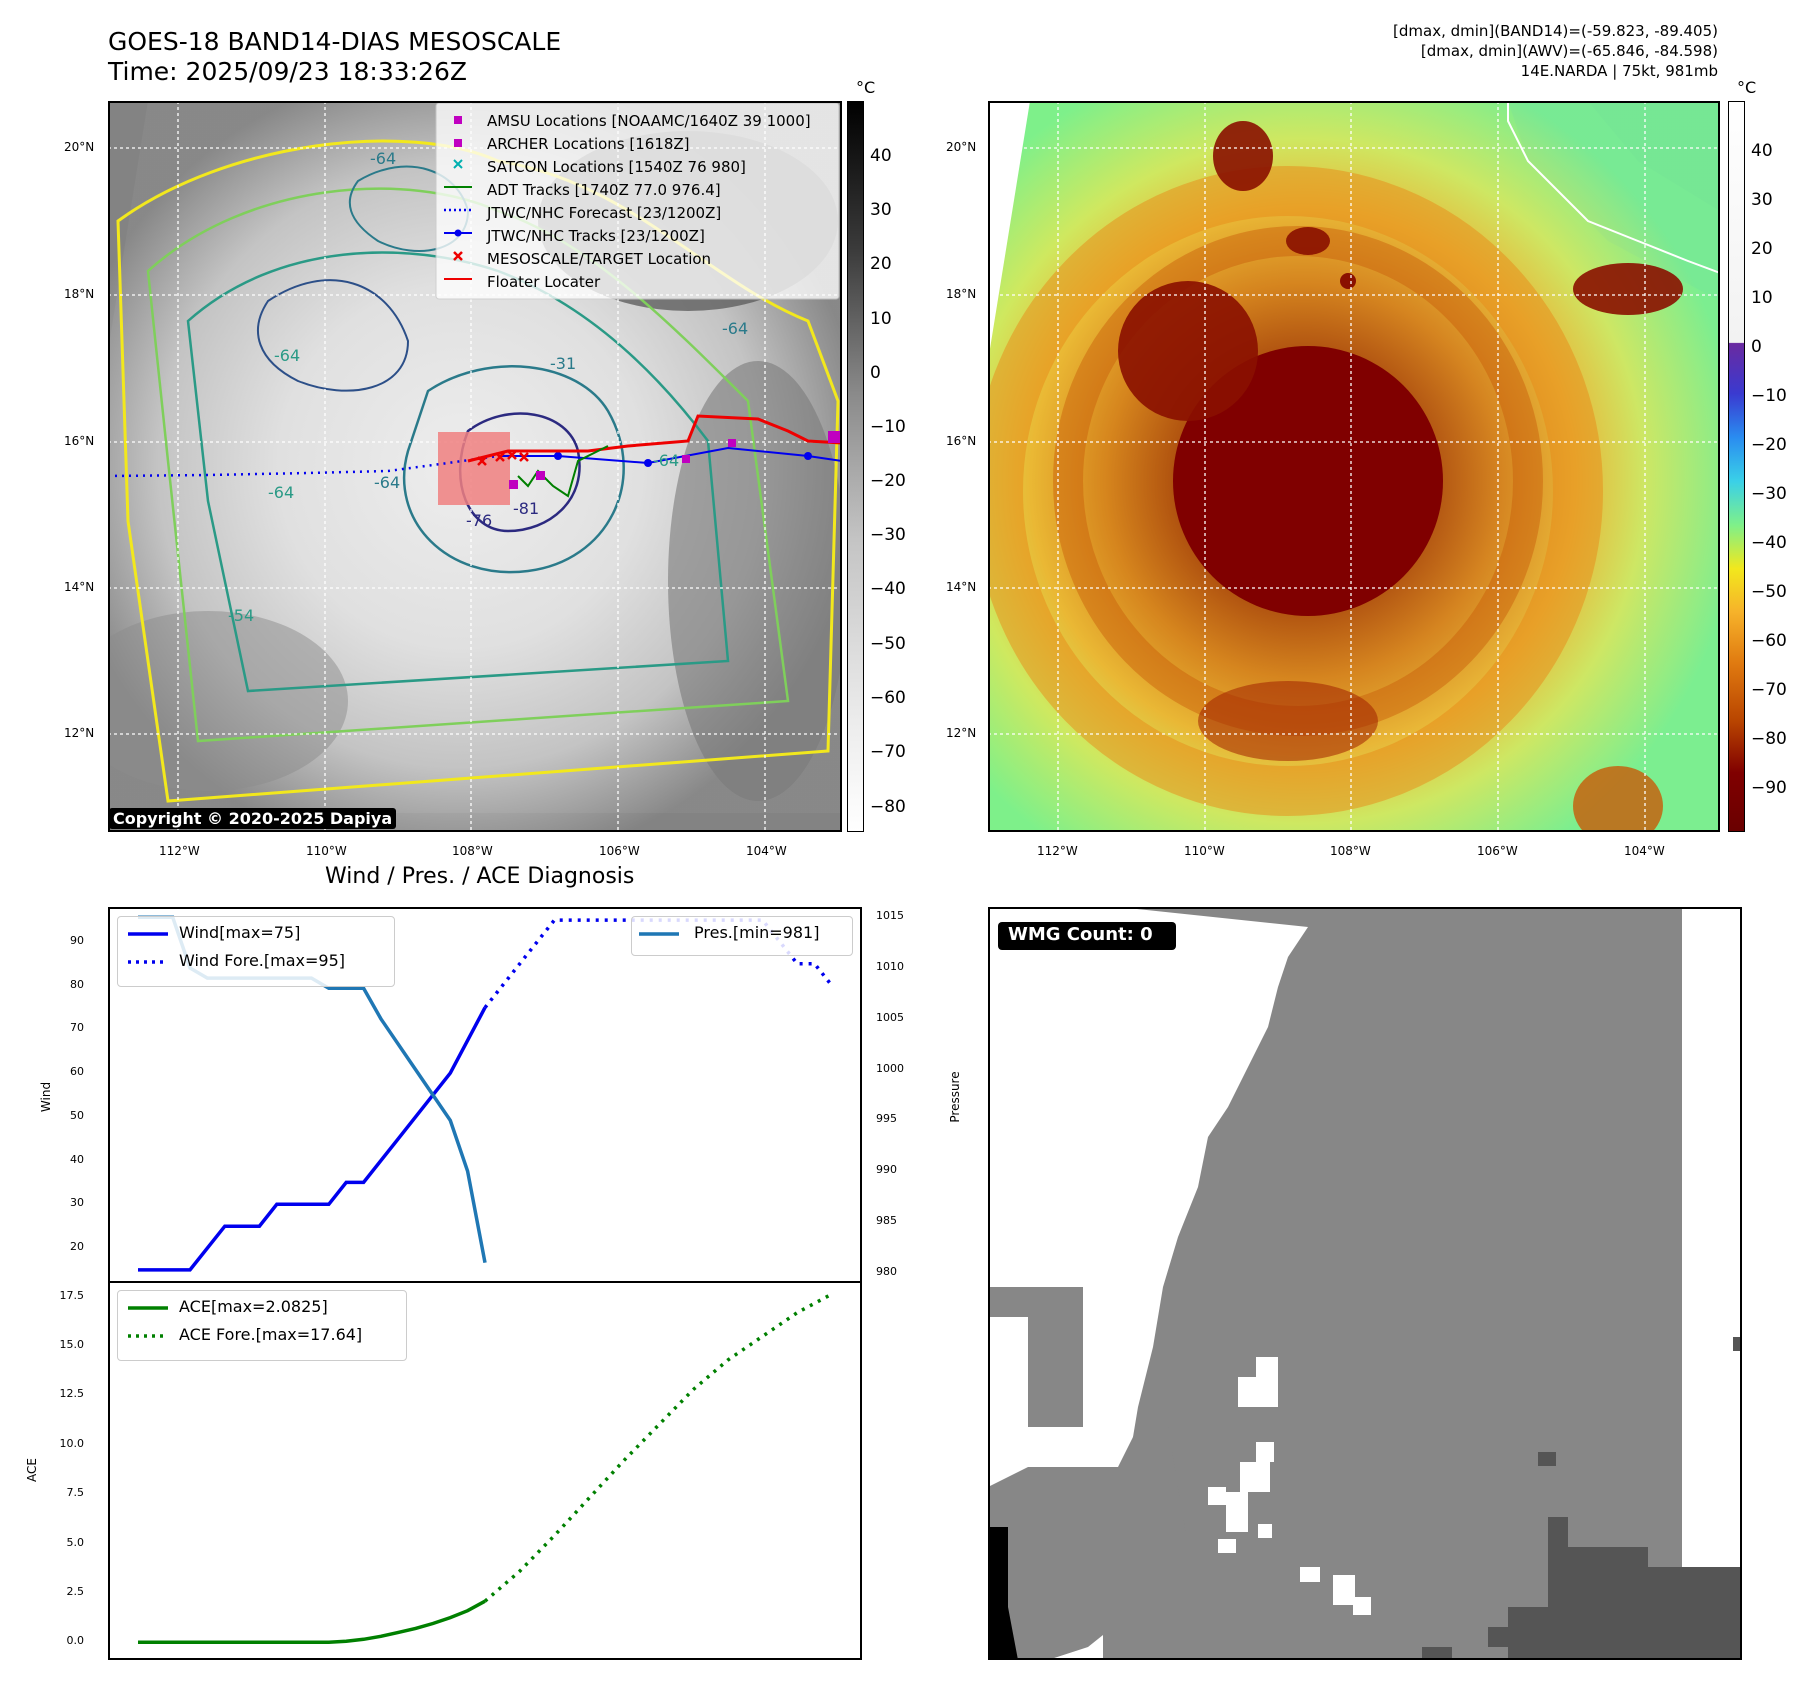  Describe the element at coordinates (72, 1345) in the screenshot. I see `ace-ytick-label: 15.0` at that location.